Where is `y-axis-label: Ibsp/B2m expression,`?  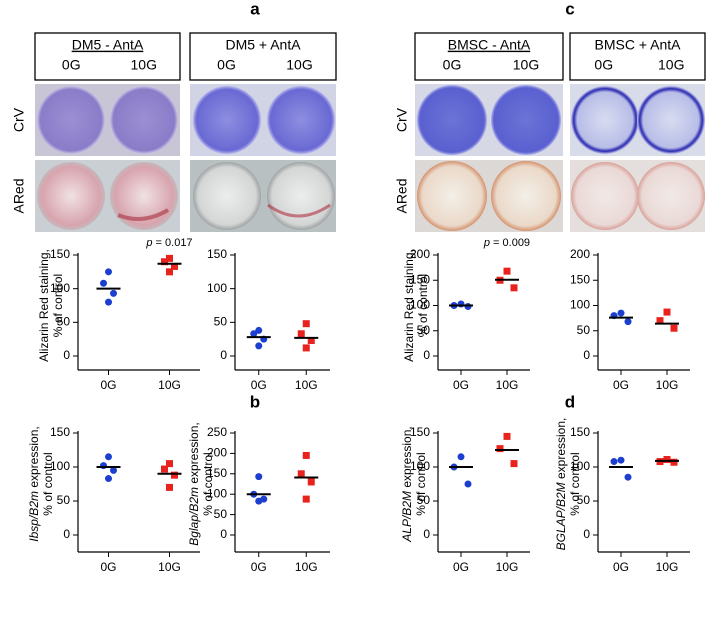 y-axis-label: Ibsp/B2m expression, is located at coordinates (34, 483).